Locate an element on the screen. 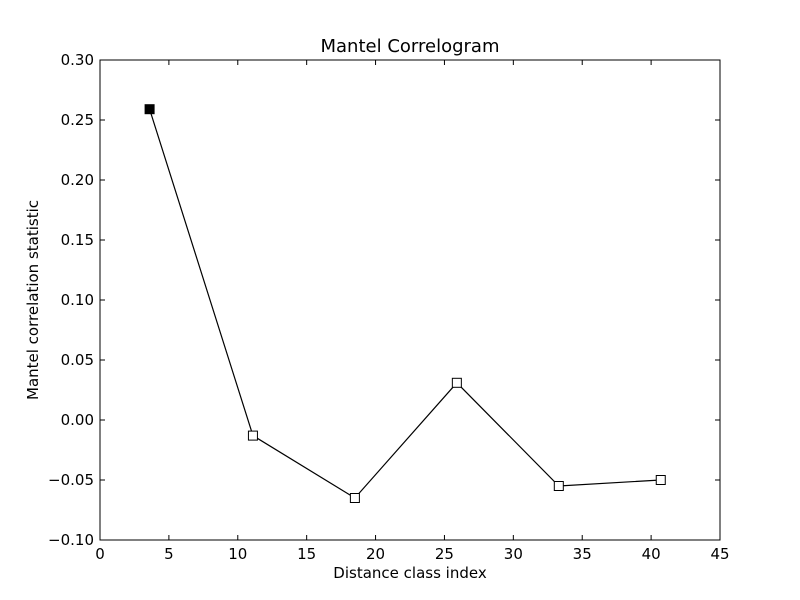 Image resolution: width=800 pixels, height=600 pixels. x-tick-label: 30 is located at coordinates (513, 554).